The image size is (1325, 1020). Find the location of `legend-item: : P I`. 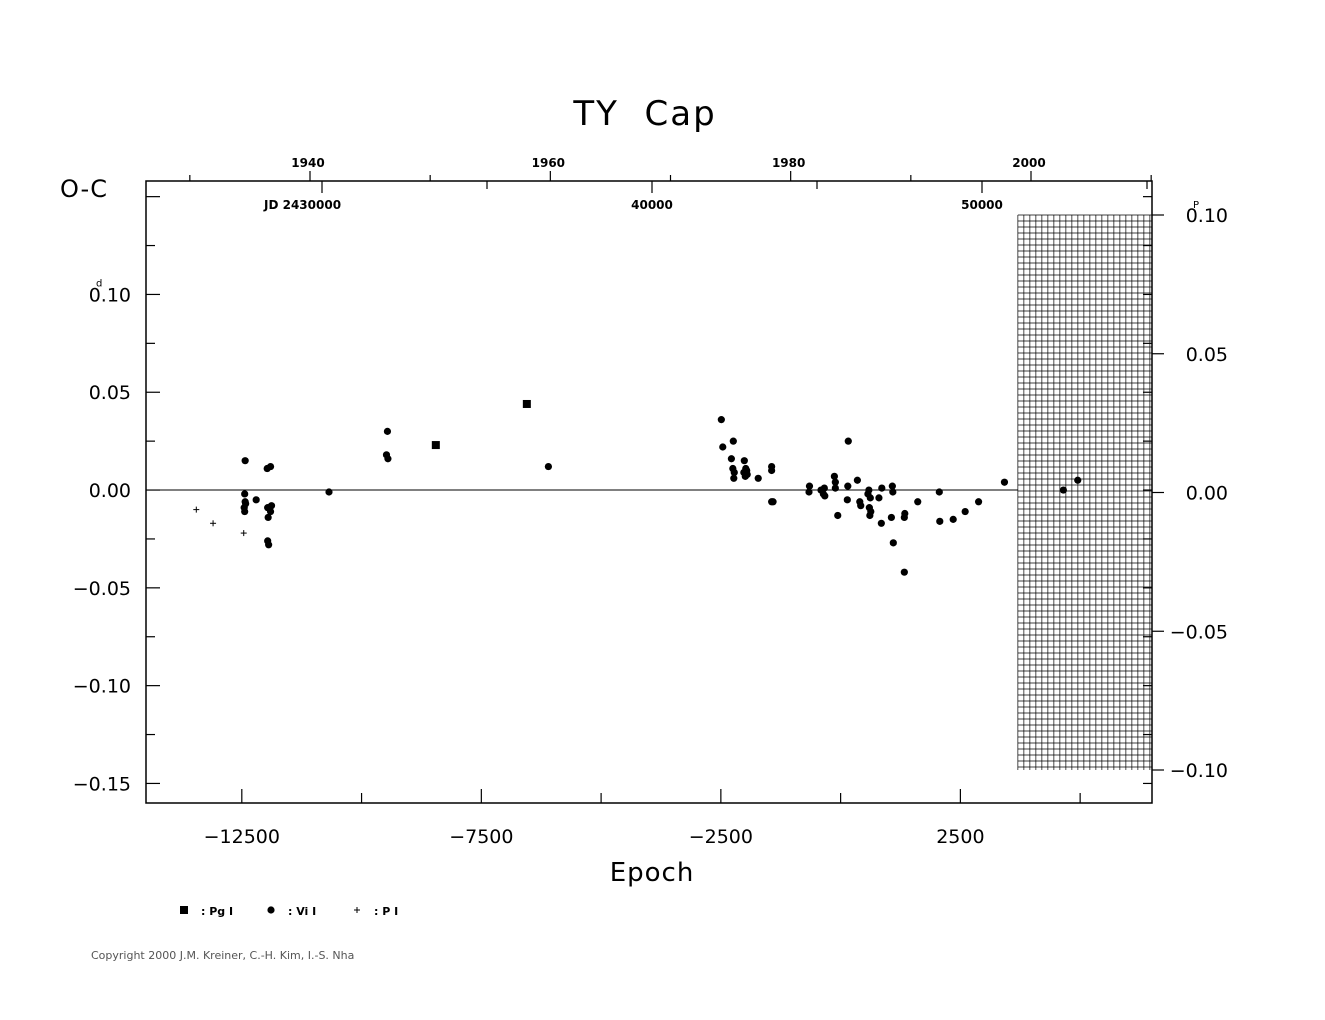

legend-item: : P I is located at coordinates (376, 911).